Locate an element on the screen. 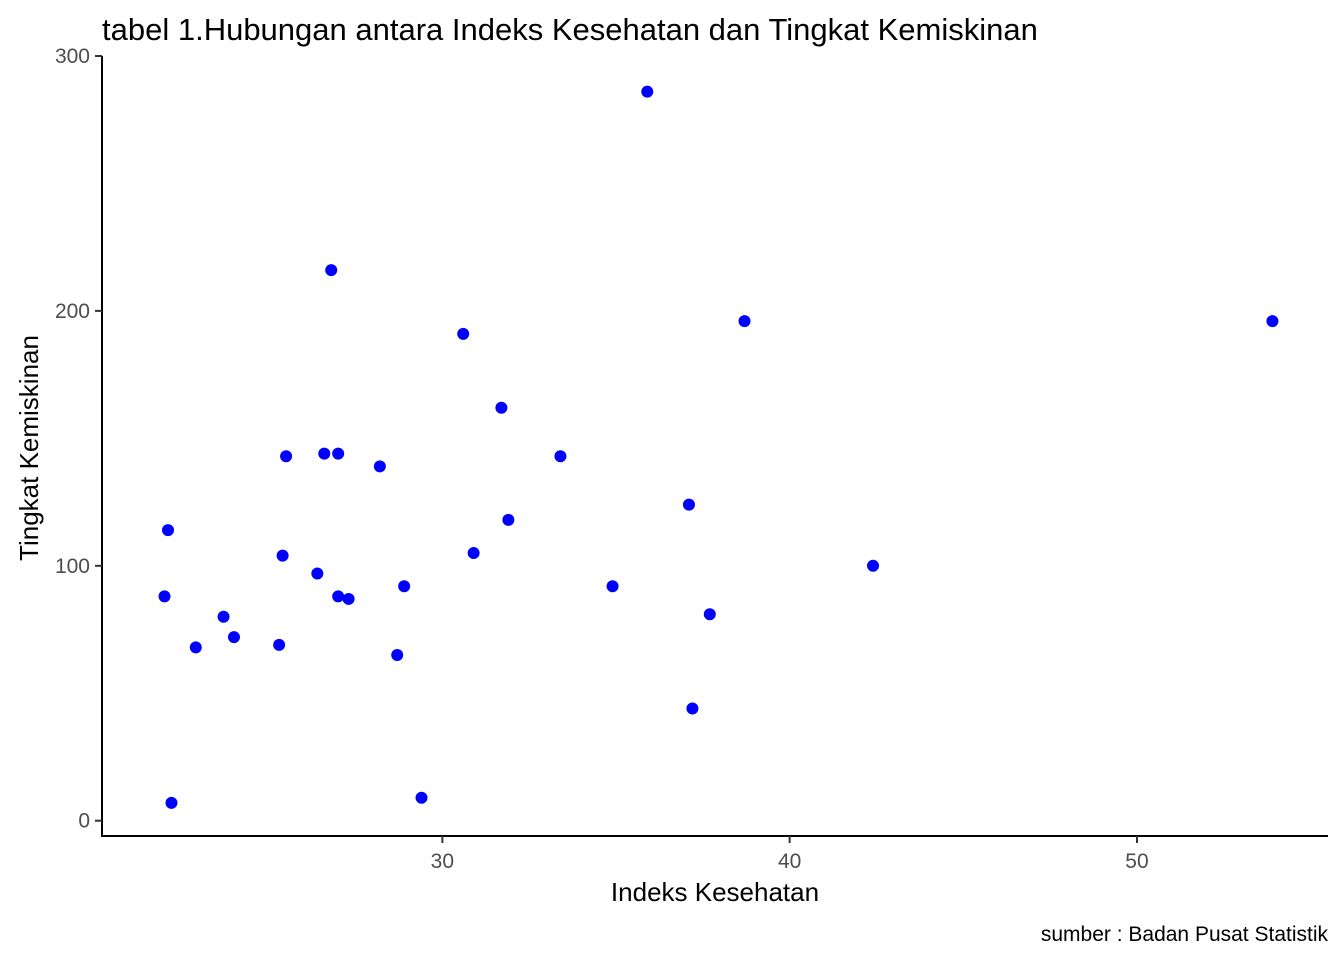 The width and height of the screenshot is (1344, 960). y-tick-label: 0 is located at coordinates (84, 821).